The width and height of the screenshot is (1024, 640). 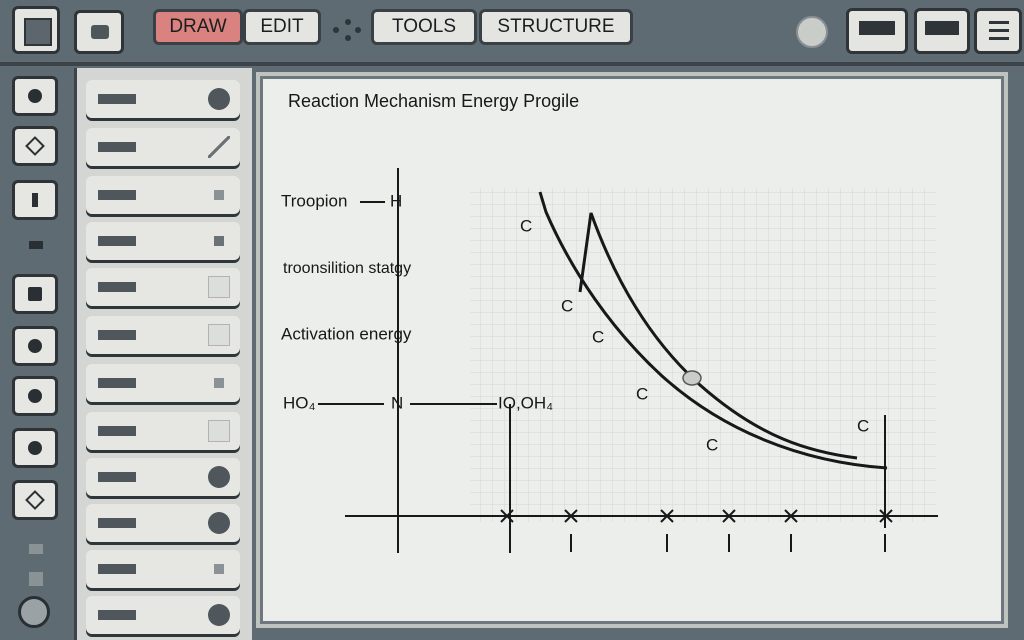 What do you see at coordinates (34, 612) in the screenshot?
I see `zoom-button` at bounding box center [34, 612].